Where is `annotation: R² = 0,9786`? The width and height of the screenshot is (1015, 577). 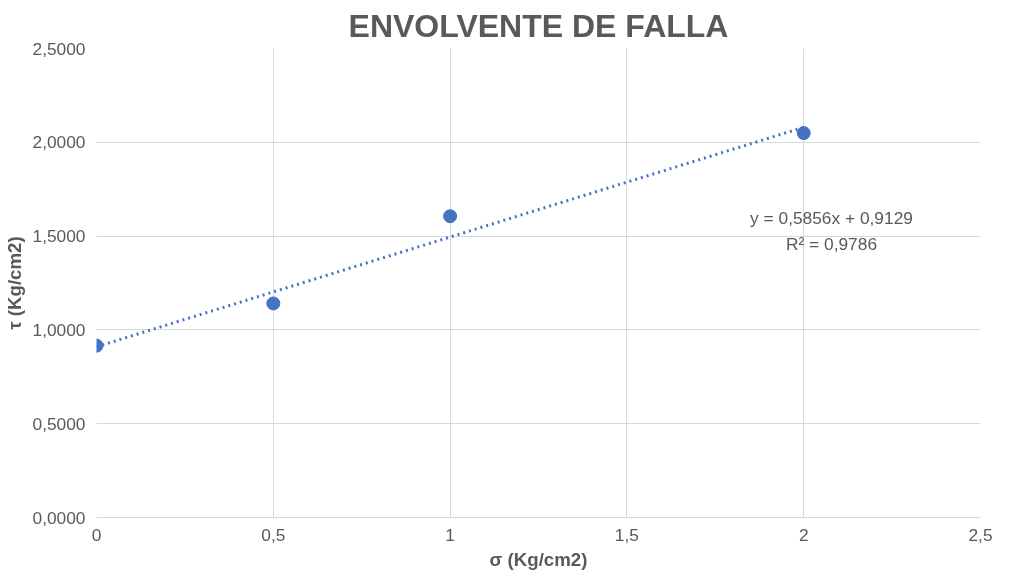
annotation: R² = 0,9786 is located at coordinates (831, 243).